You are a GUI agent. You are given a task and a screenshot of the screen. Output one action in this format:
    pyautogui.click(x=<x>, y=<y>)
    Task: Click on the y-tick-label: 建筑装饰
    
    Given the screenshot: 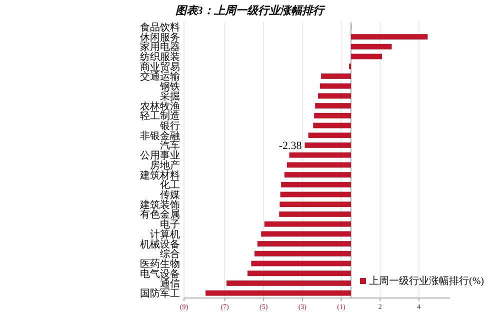 What is the action you would take?
    pyautogui.click(x=159, y=204)
    